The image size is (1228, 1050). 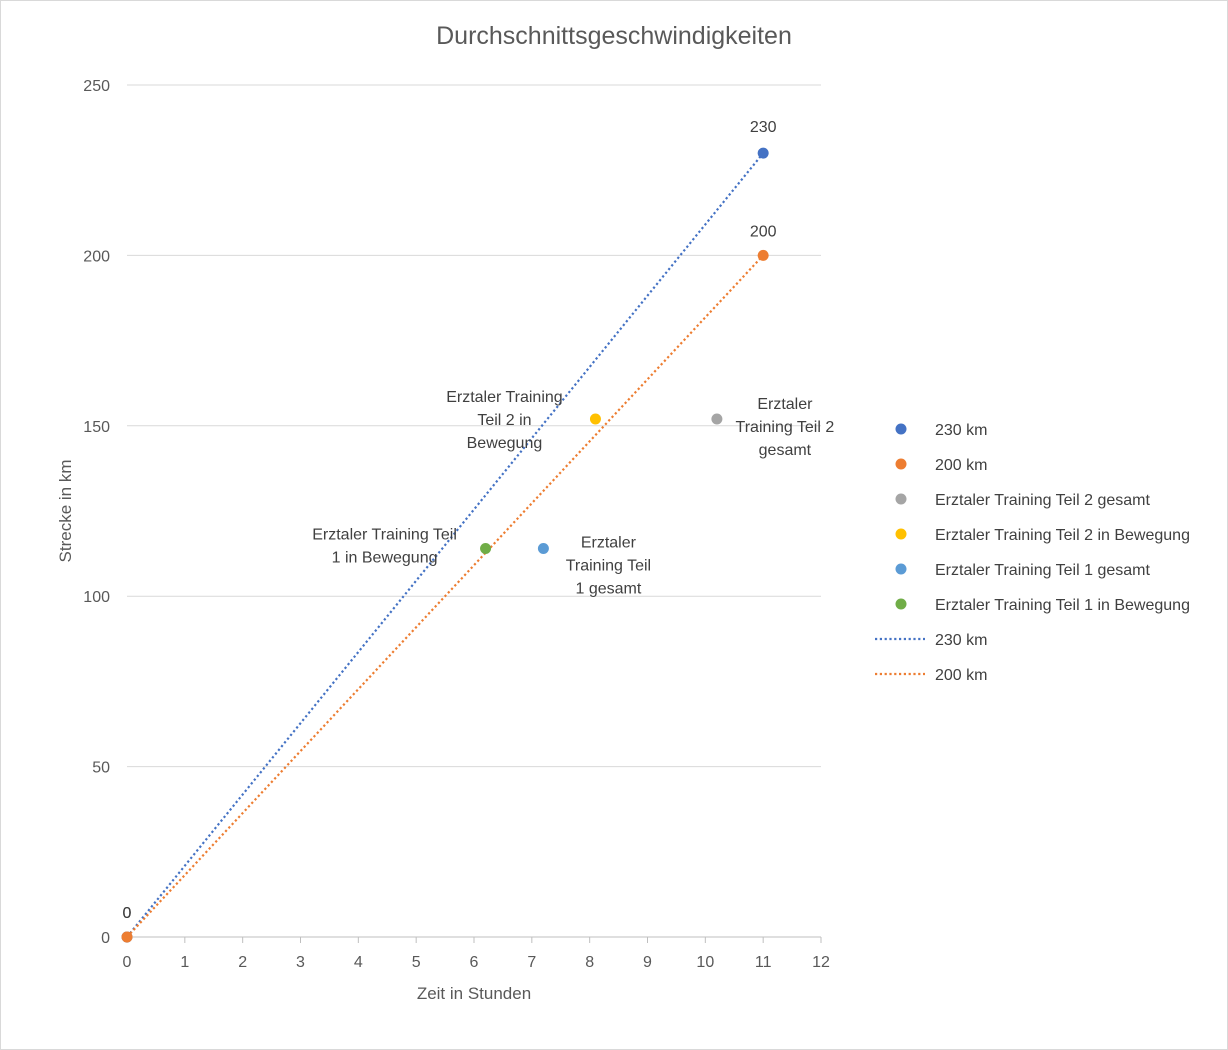 I want to click on x-axis-title: Zeit in Stunden, so click(x=474, y=993).